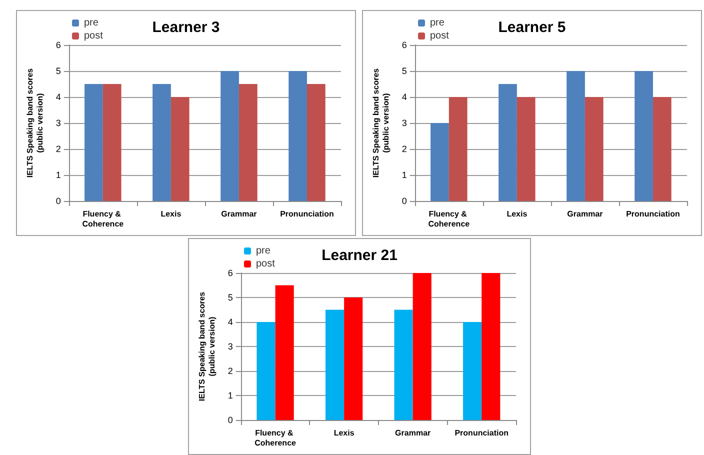 This screenshot has width=704, height=455. Describe the element at coordinates (360, 255) in the screenshot. I see `chart-title: Learner 21` at that location.